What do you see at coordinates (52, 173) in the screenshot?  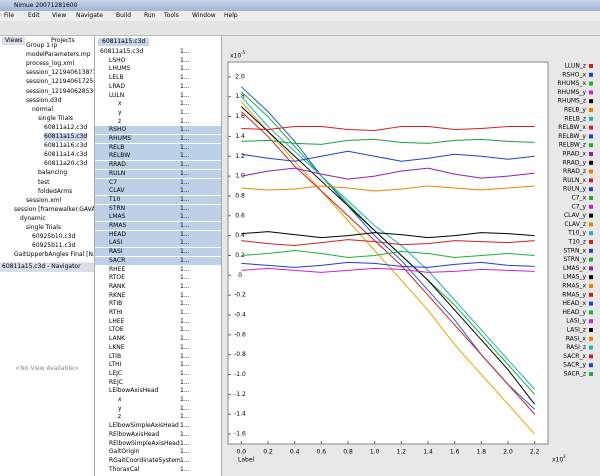 I see `tree-item: balancing` at bounding box center [52, 173].